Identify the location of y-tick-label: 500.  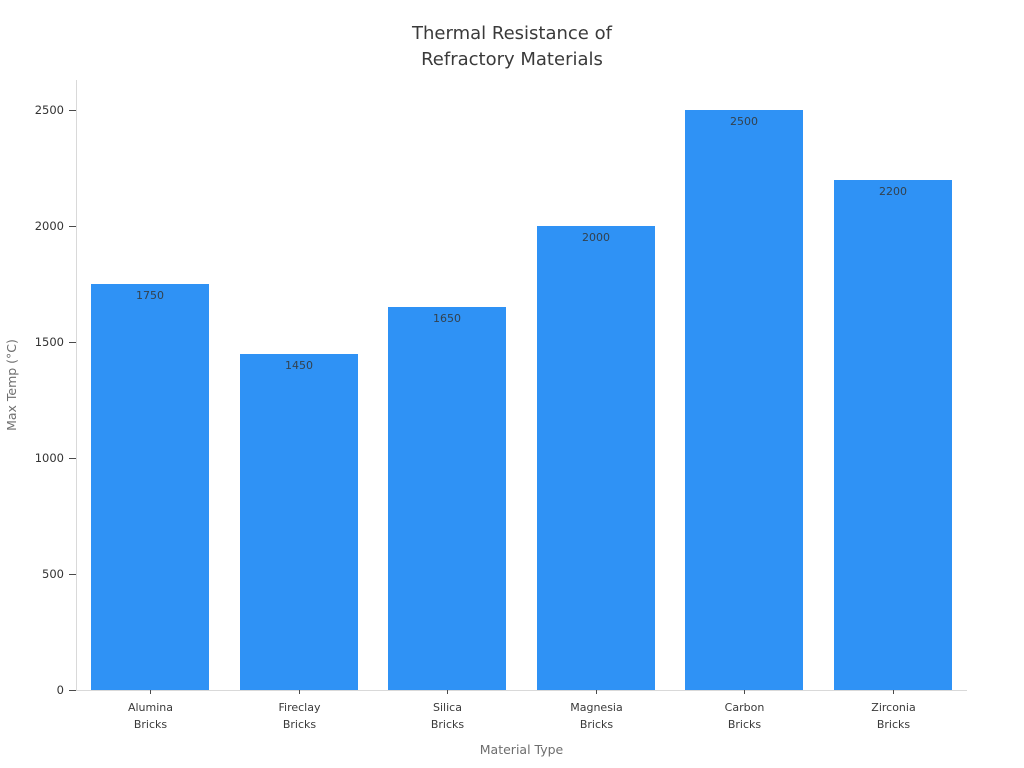
(53, 574).